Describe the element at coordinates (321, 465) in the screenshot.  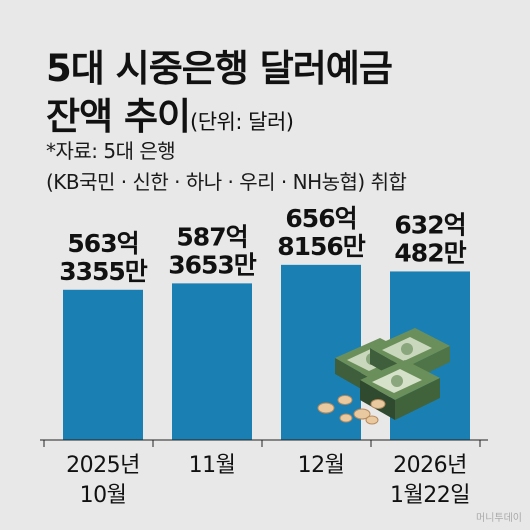
I see `x-label-2-0: 12월` at that location.